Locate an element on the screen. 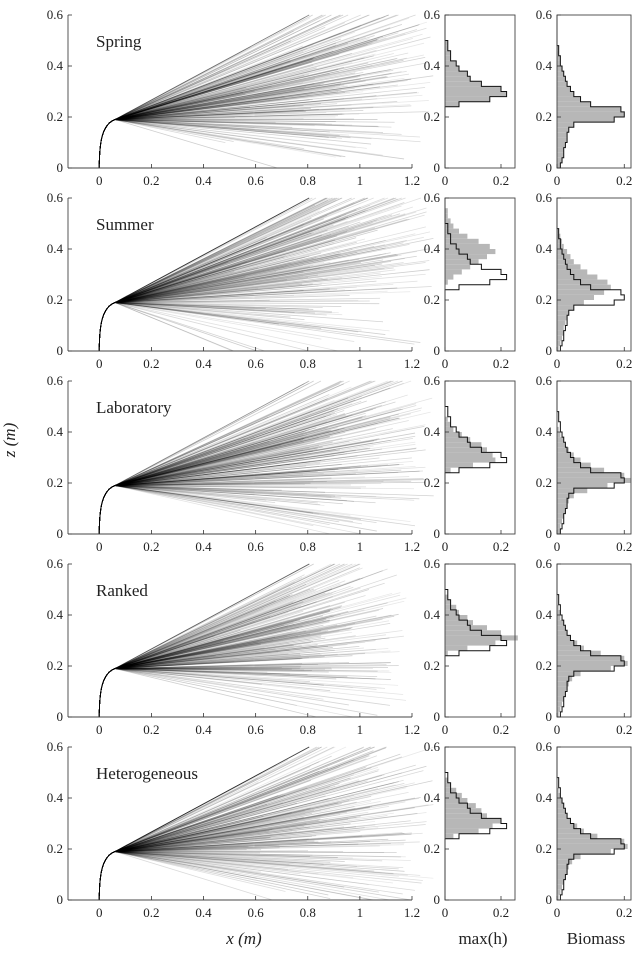  trajectory-lines is located at coordinates (266, 823).